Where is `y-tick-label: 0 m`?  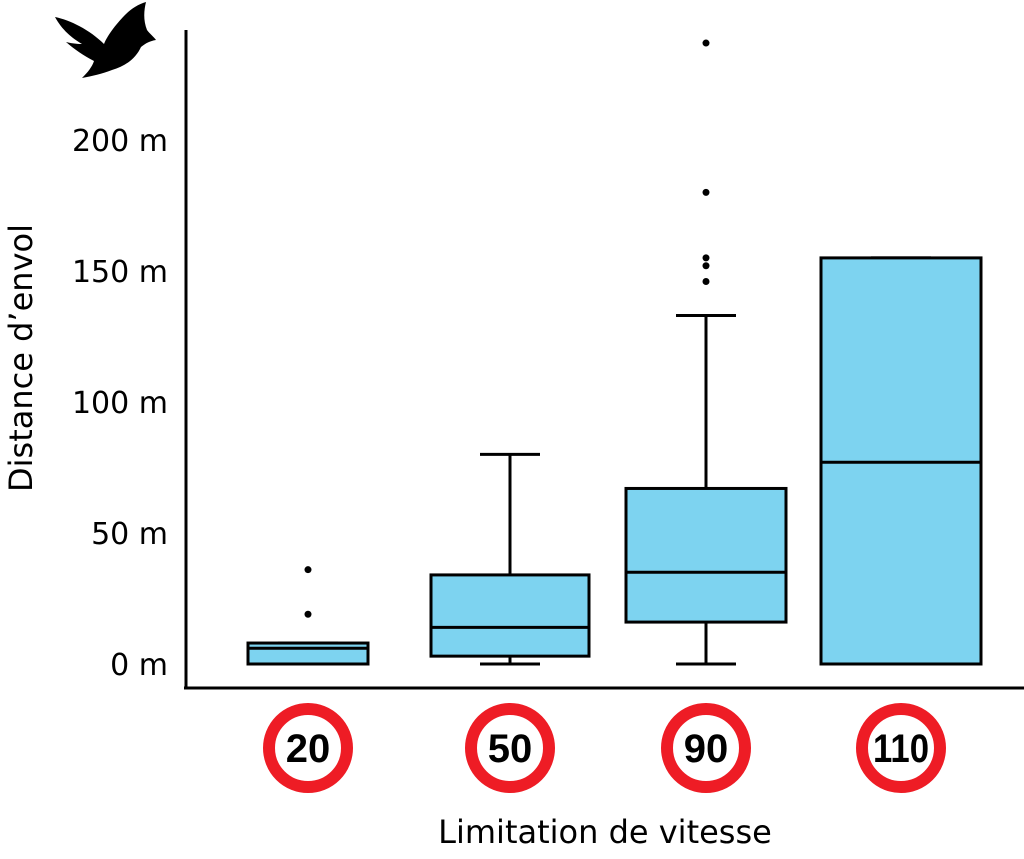 y-tick-label: 0 m is located at coordinates (139, 665).